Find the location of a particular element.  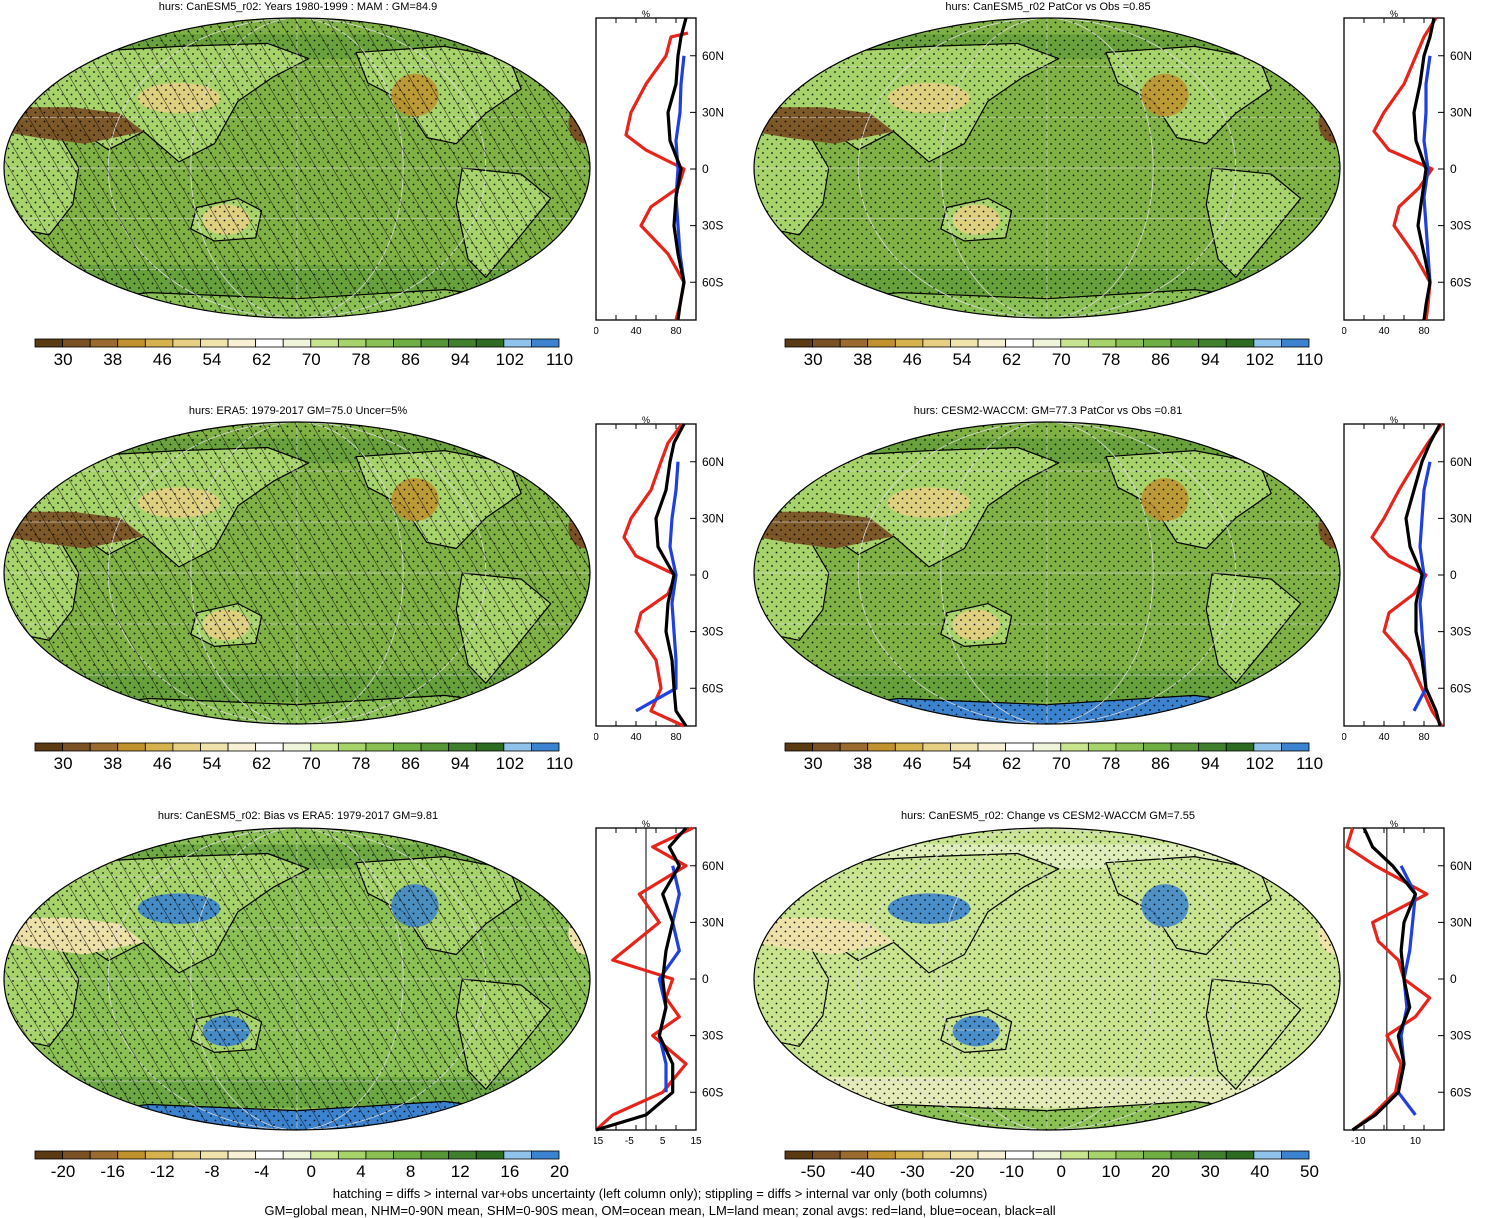

zonal-land-line is located at coordinates (1407, 575).